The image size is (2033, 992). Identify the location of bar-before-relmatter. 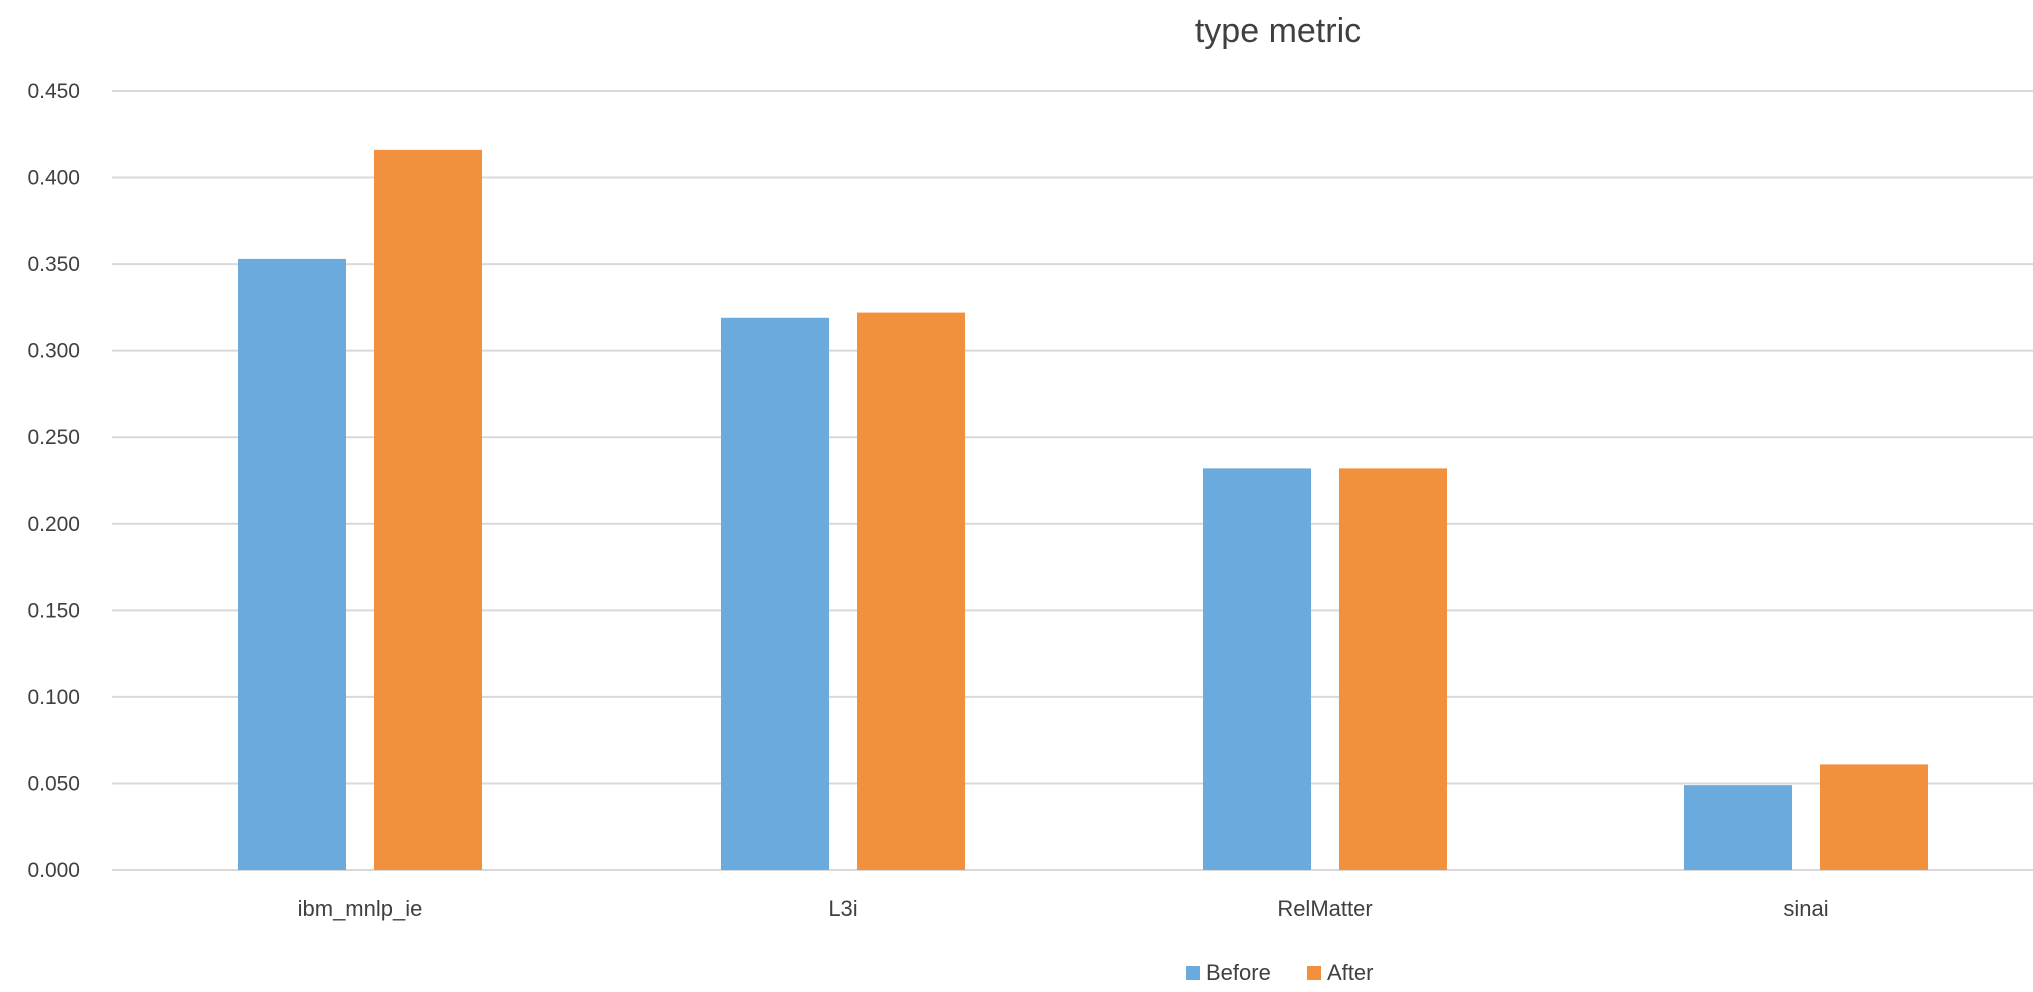
(1257, 669).